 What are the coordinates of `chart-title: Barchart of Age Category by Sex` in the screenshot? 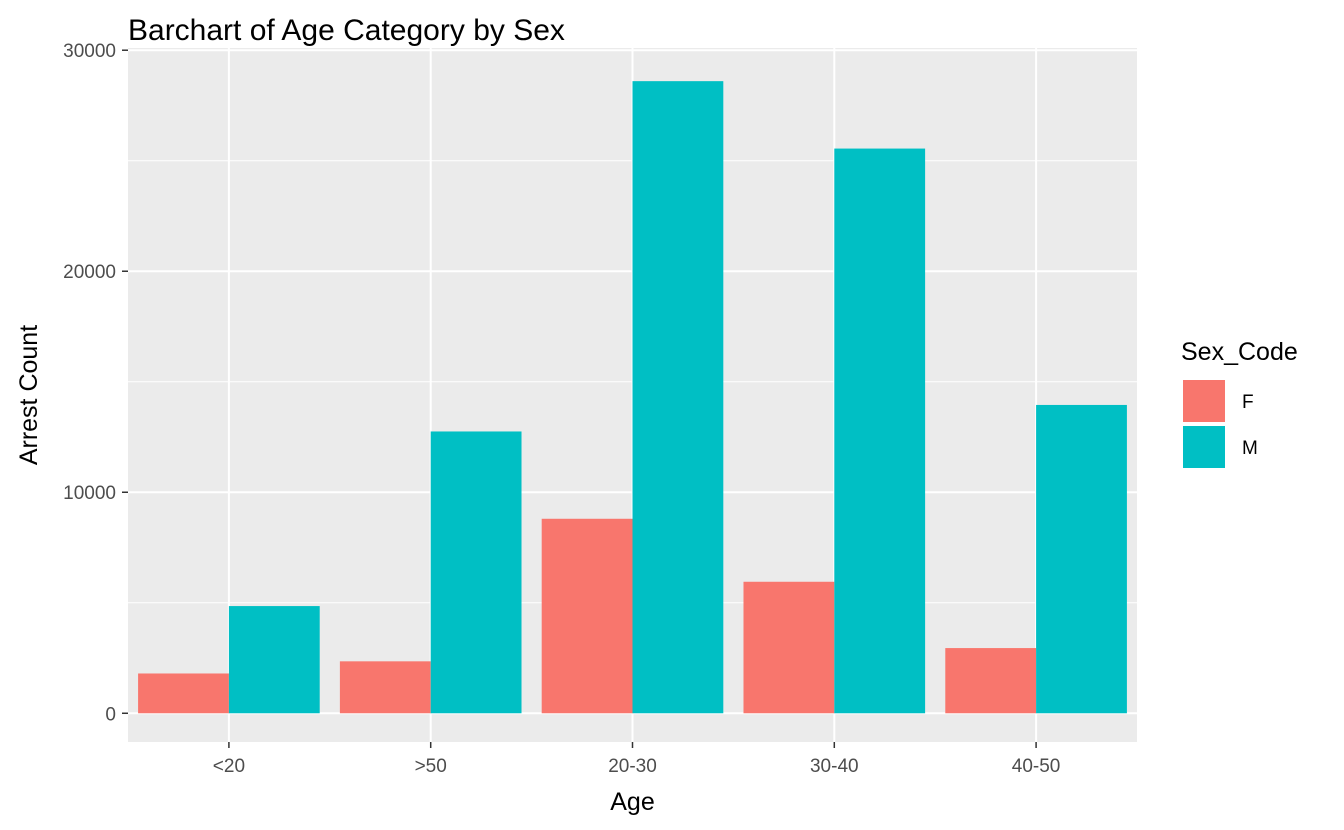 It's located at (346, 30).